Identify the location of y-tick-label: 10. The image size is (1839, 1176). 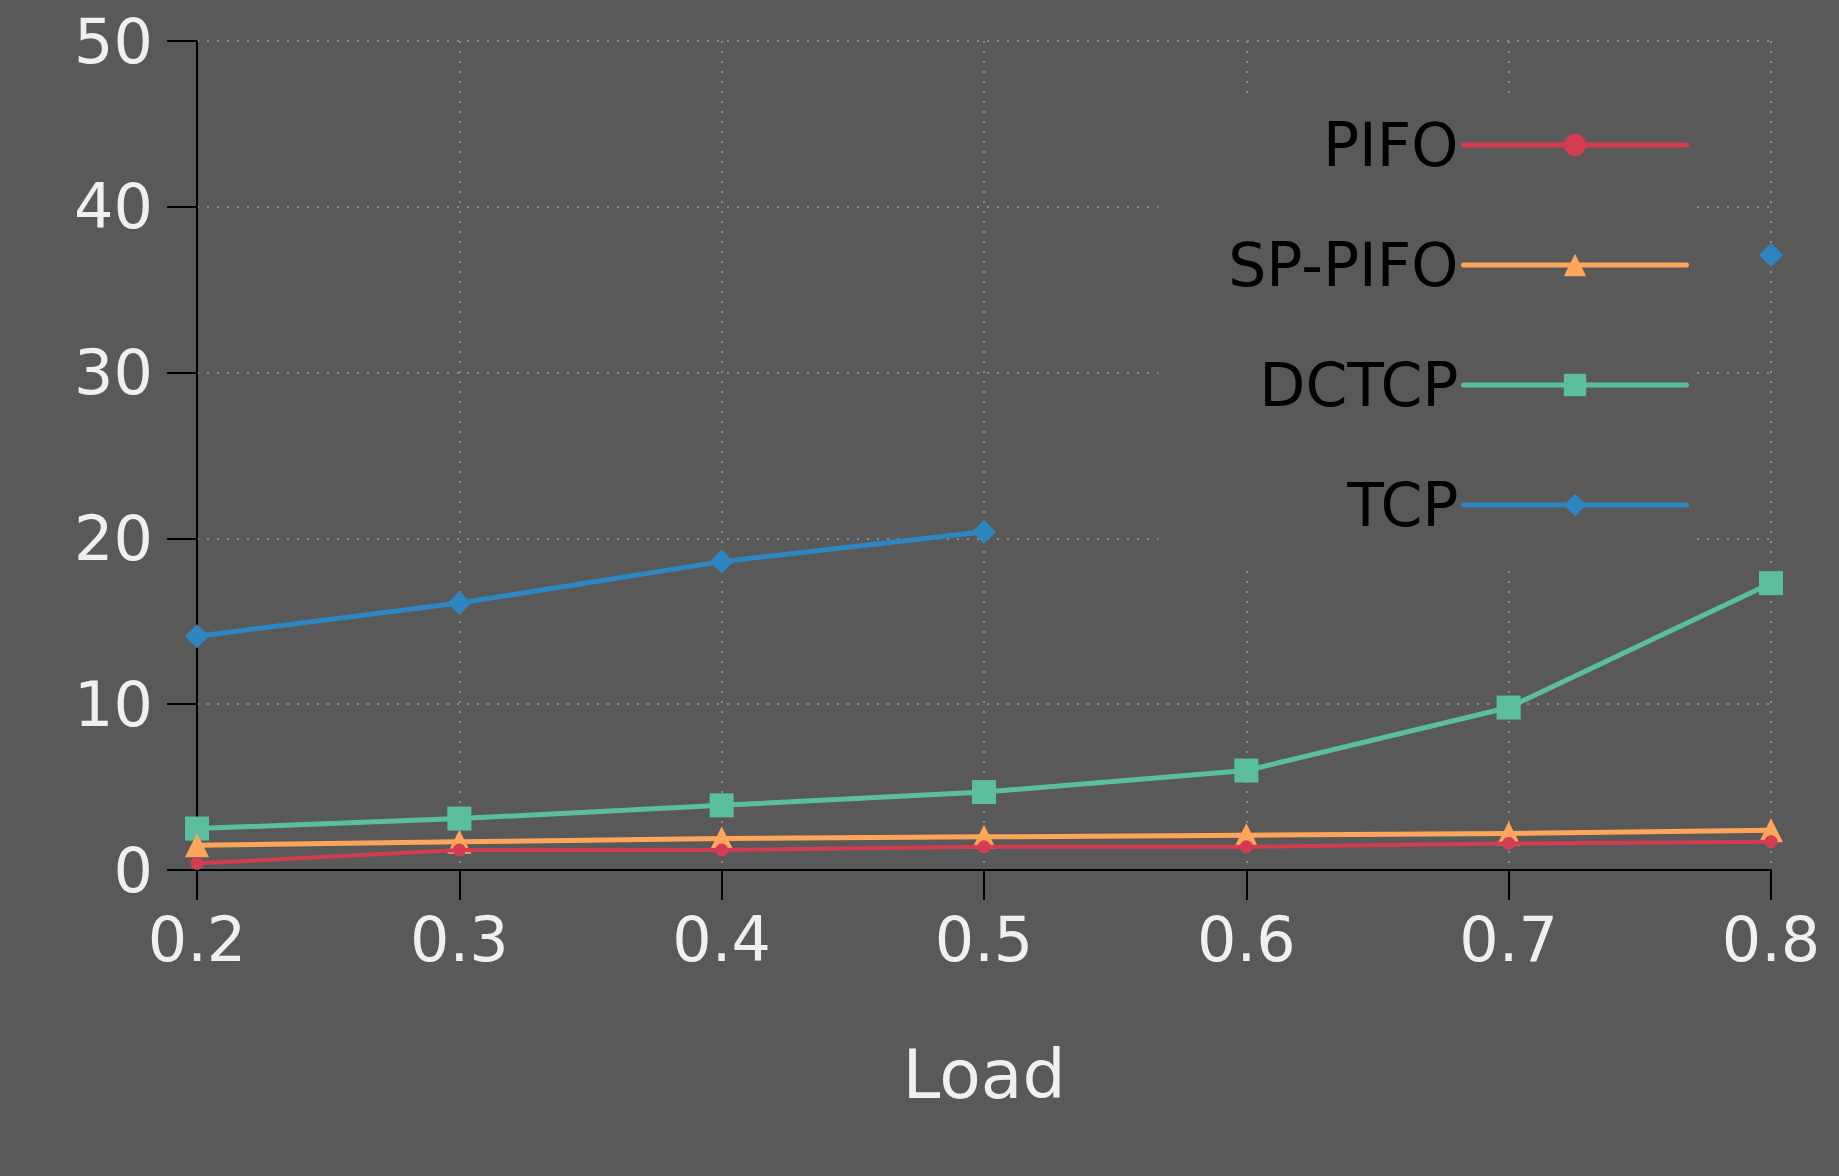
(113, 704).